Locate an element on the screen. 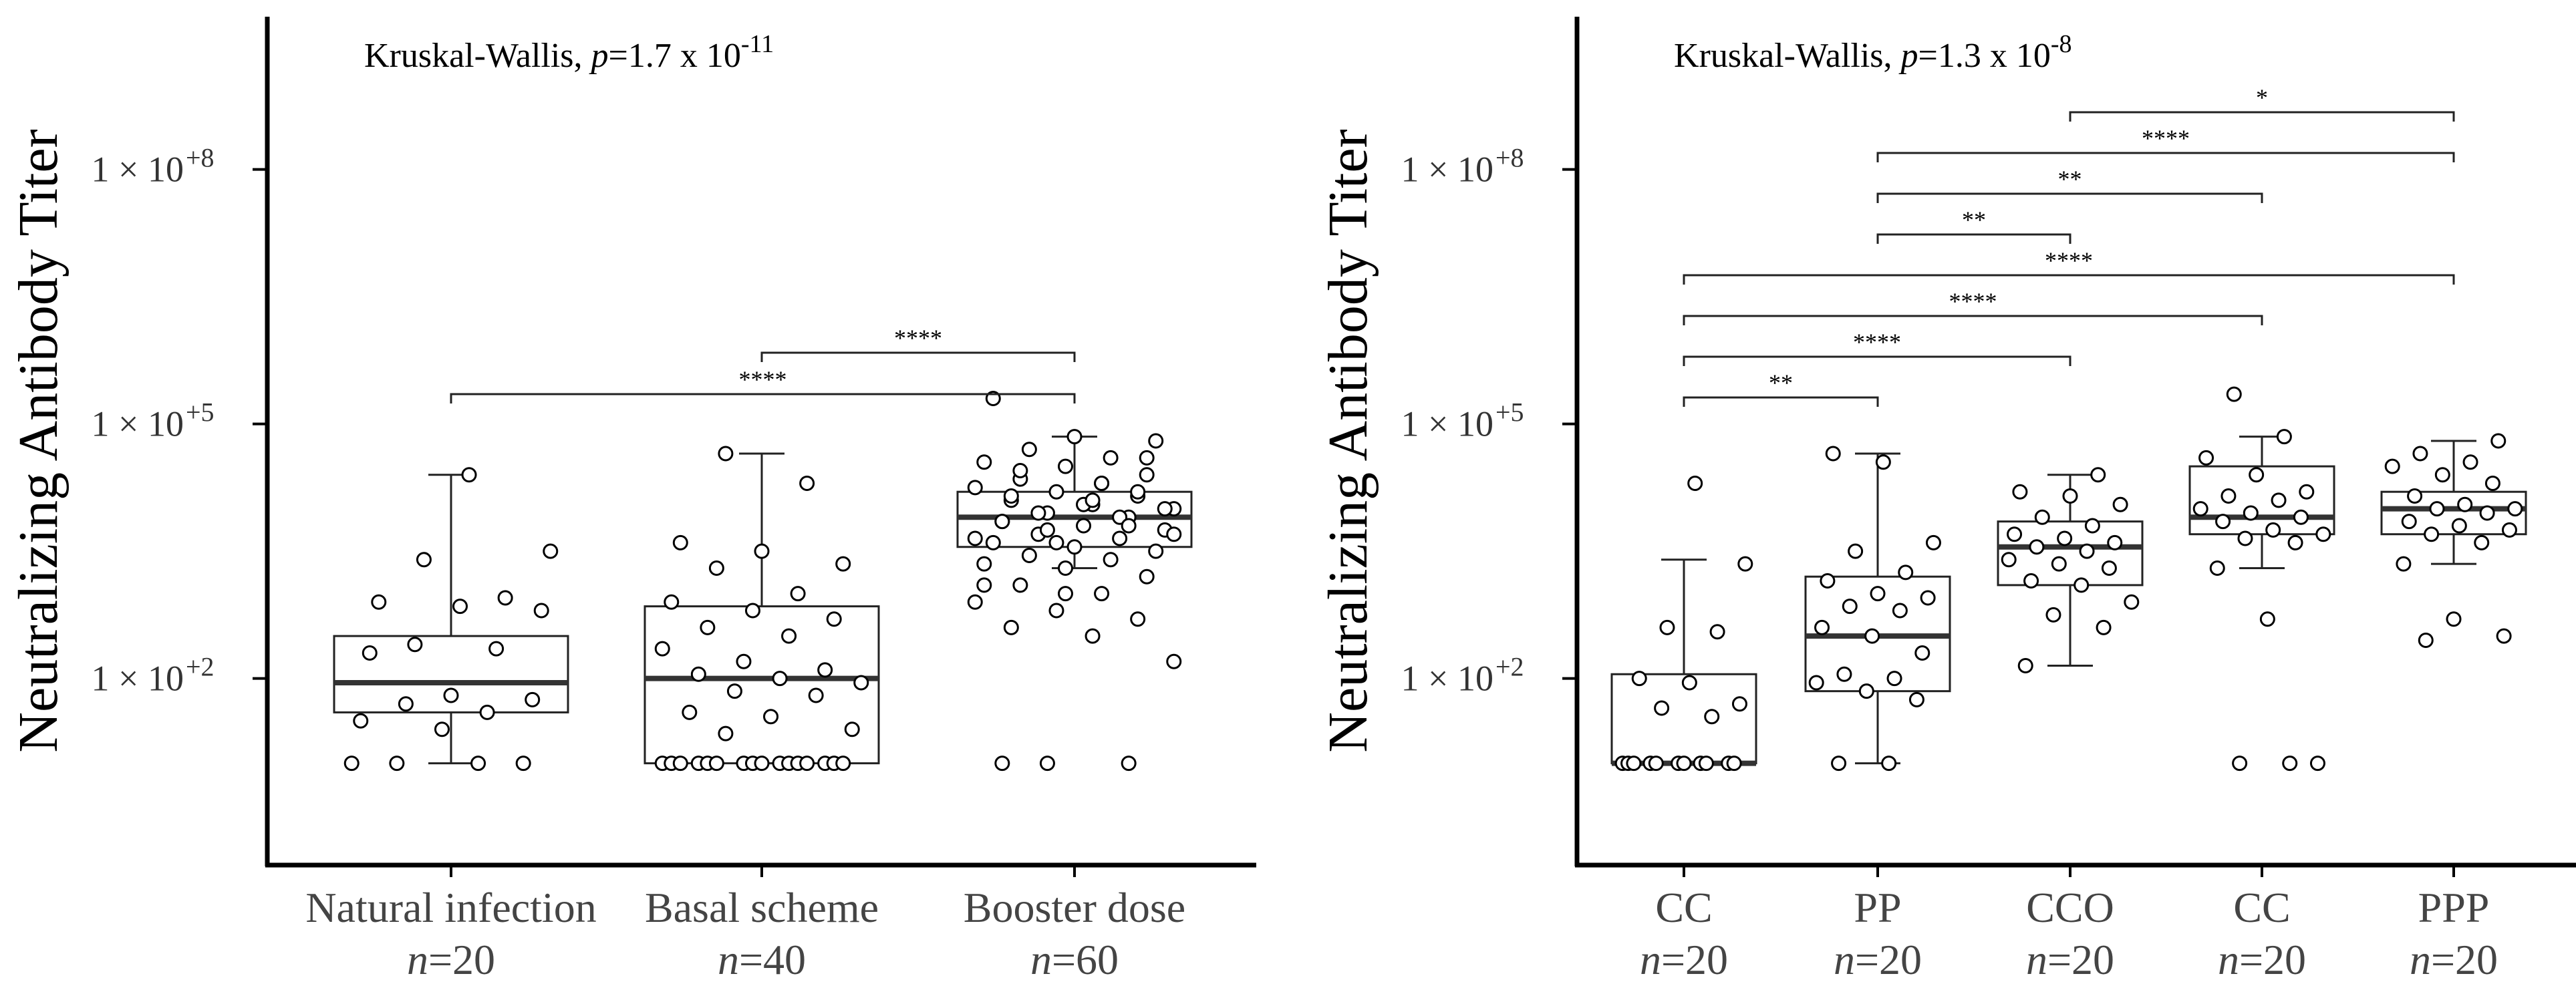 The width and height of the screenshot is (2576, 988). kruskal-wallis-annotation: Kruskal-Wallis, p=1.3 x 10-8 is located at coordinates (1873, 53).